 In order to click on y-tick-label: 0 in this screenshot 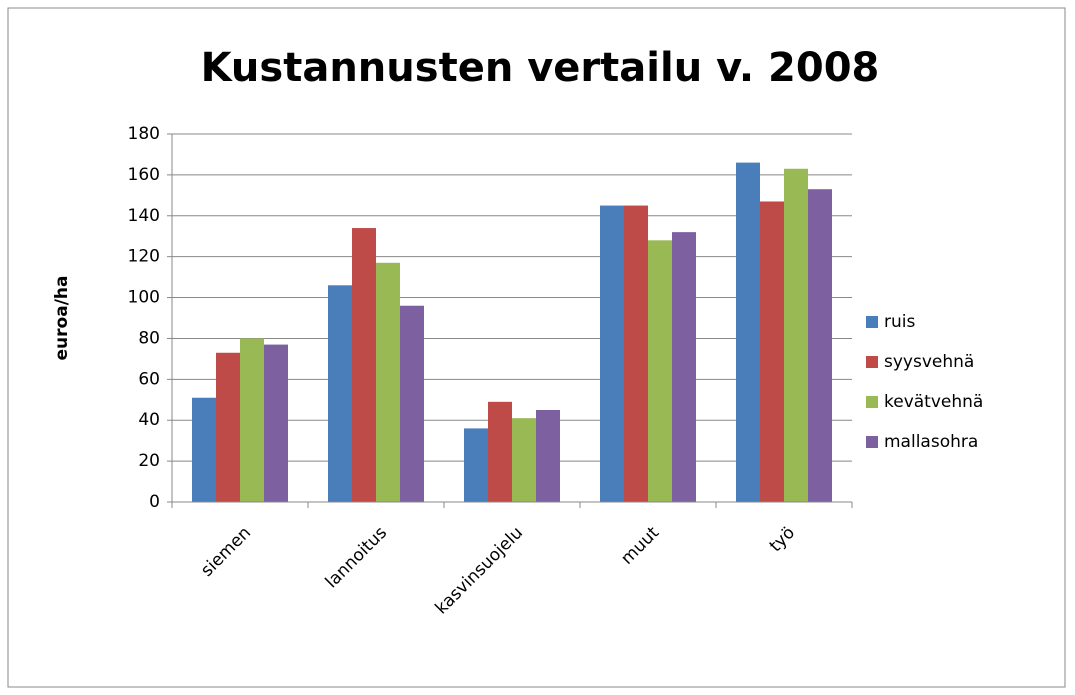, I will do `click(154, 502)`.